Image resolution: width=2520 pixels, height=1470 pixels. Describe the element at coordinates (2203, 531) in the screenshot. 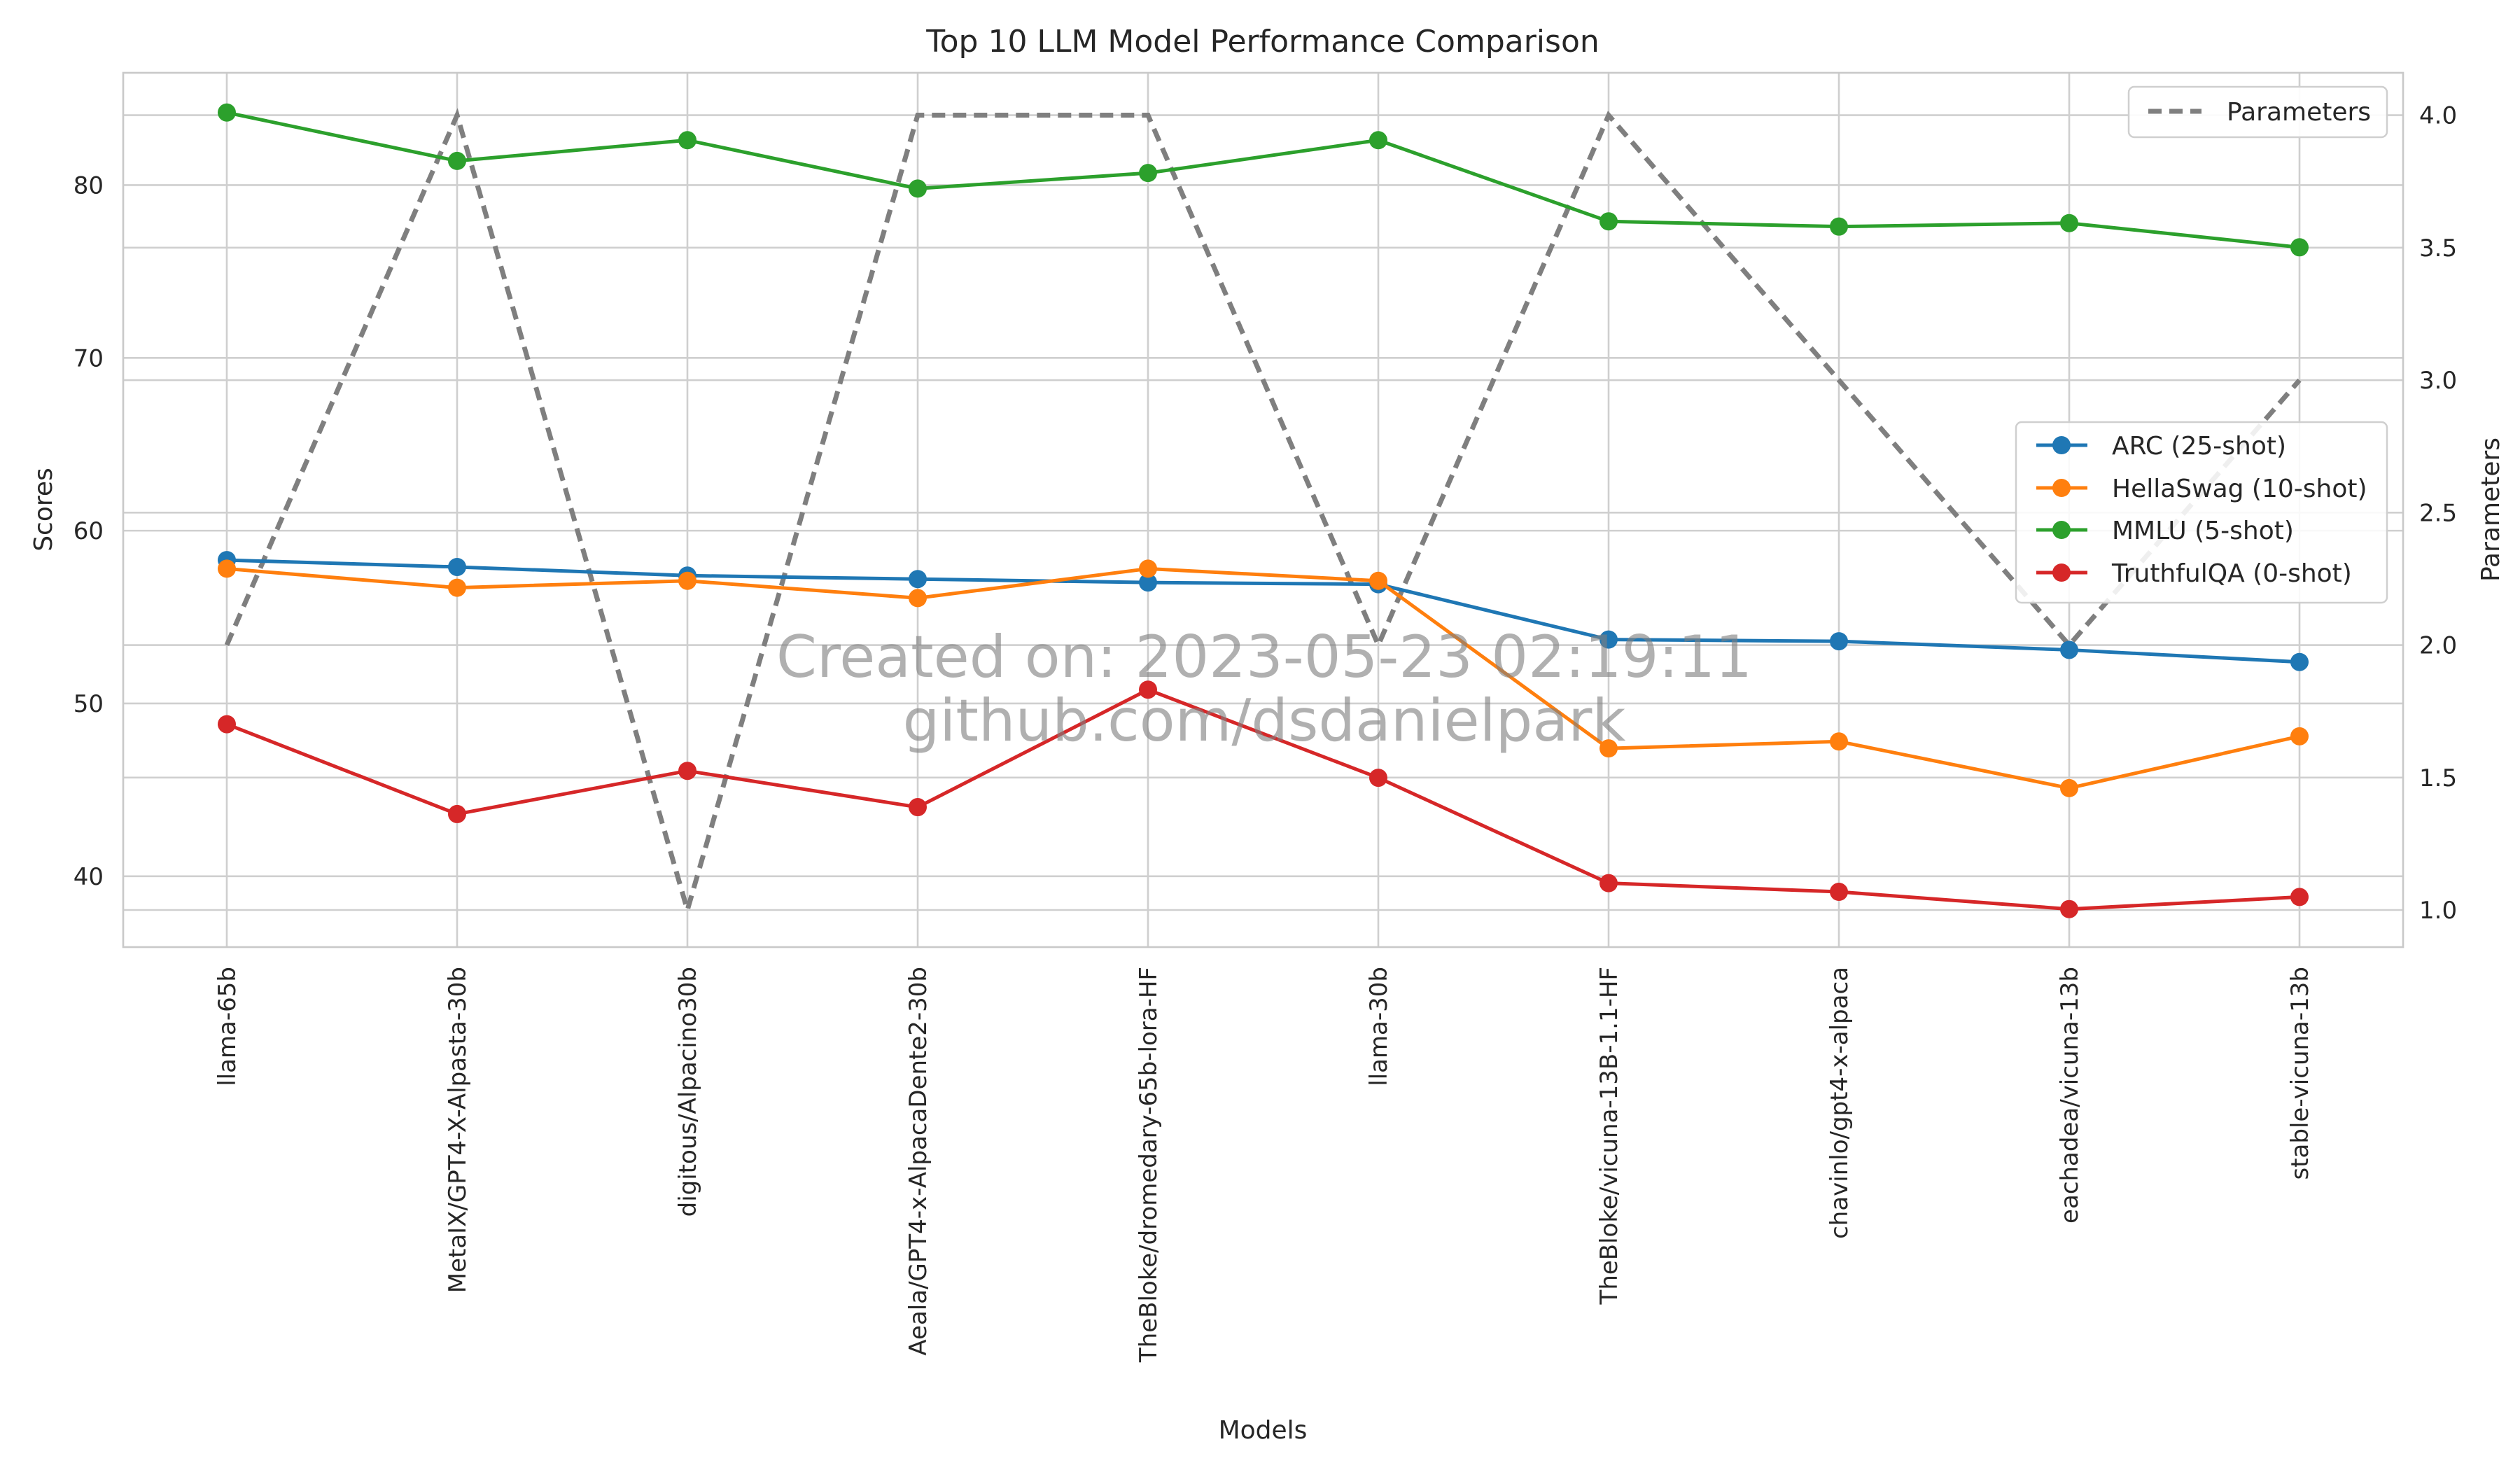

I see `legend-label-mmlu: MMLU (5-shot)` at that location.